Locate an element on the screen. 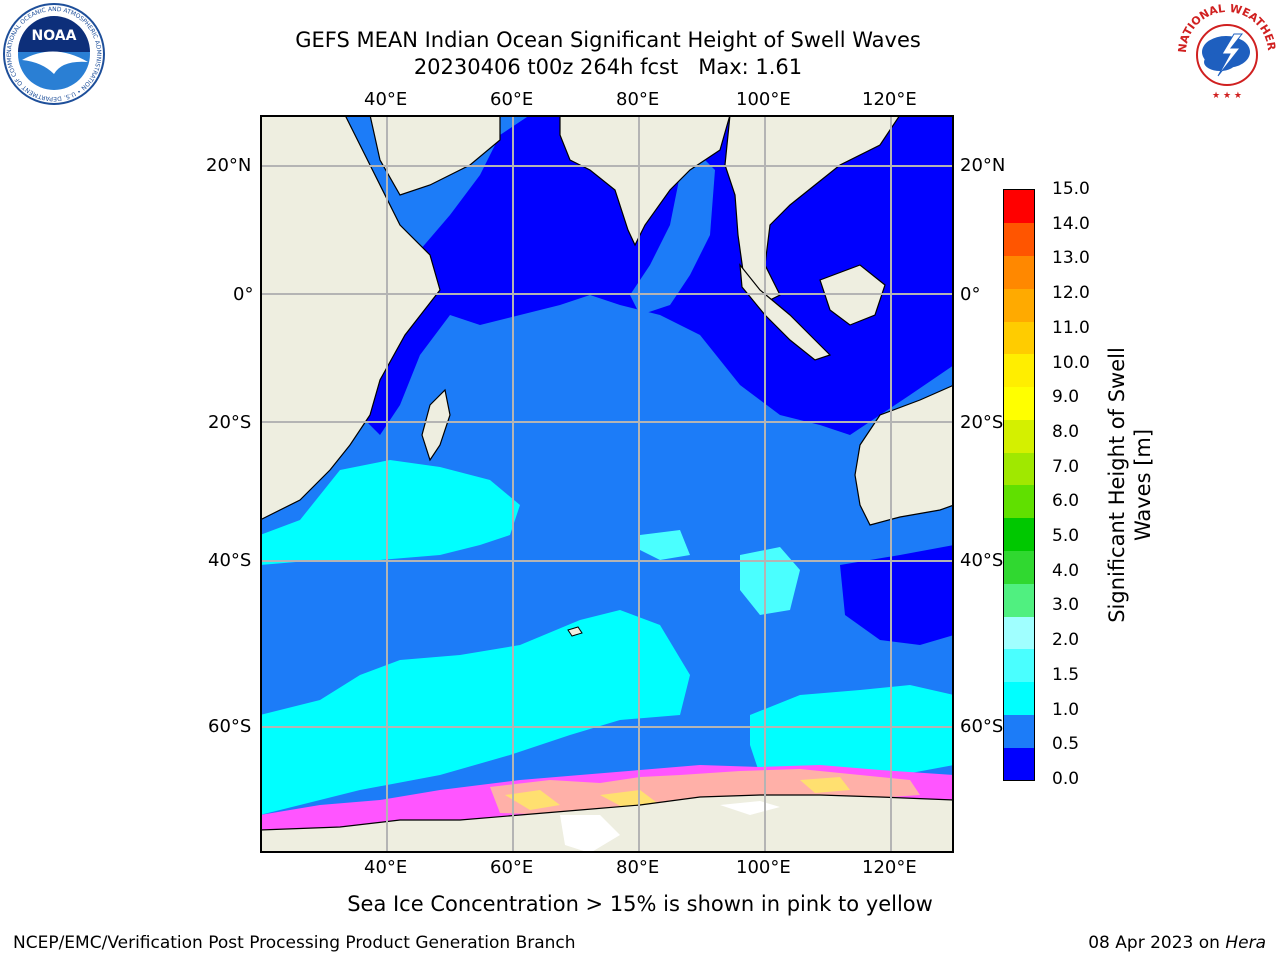 This screenshot has width=1280, height=960. land-australia is located at coordinates (904, 455).